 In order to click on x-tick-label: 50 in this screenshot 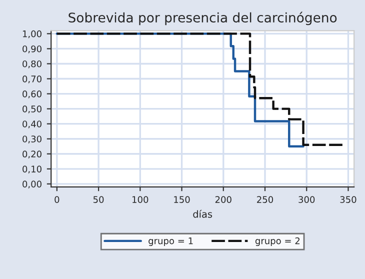, I will do `click(98, 199)`.